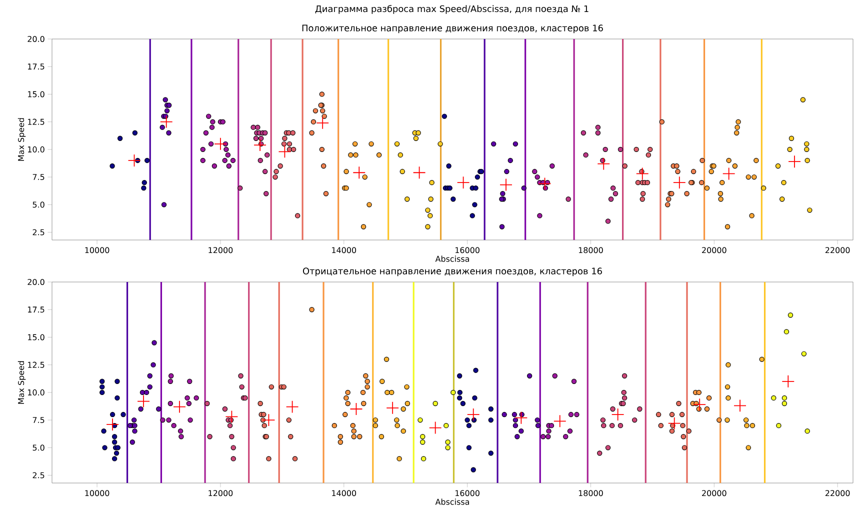 The image size is (855, 512). What do you see at coordinates (451, 9) in the screenshot?
I see `chart-title: Диаграмма разброса max Speed/Abscissa, для поезда № 1` at bounding box center [451, 9].